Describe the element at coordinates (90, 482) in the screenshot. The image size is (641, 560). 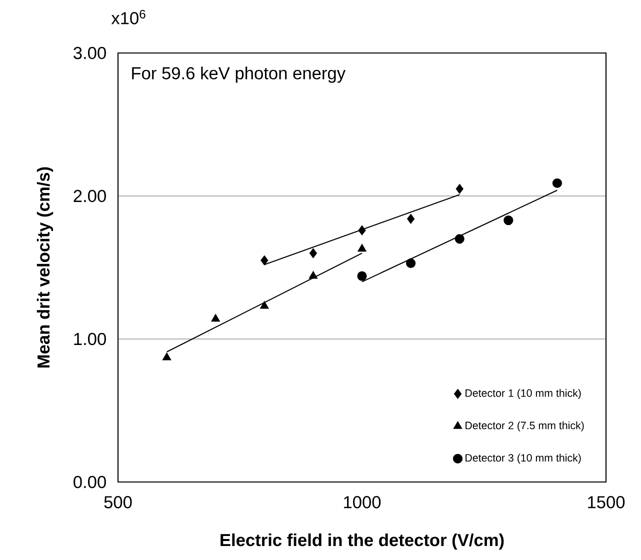
I see `y-tick-label: 0.00` at that location.